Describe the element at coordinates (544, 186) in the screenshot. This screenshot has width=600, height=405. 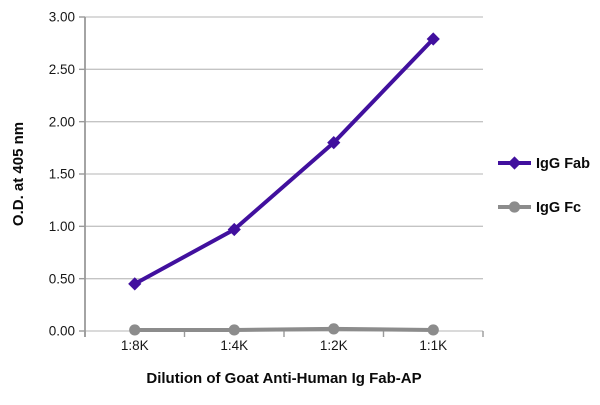
I see `legend: IgG Fab IgG Fc` at that location.